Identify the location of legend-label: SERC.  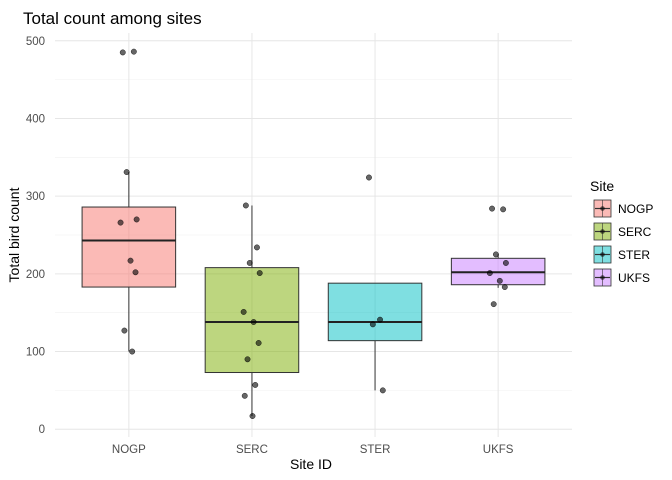
(635, 232).